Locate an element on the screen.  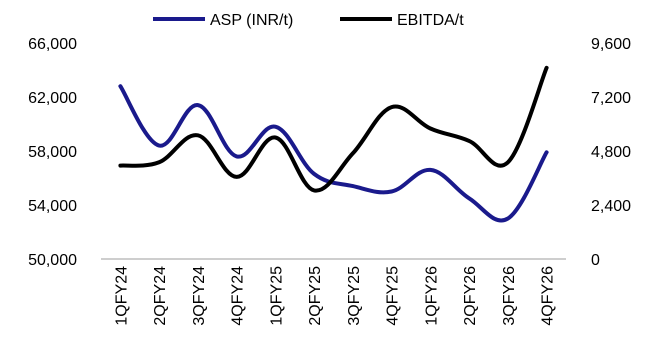
left-axis-ticks: 50,000 54,000 58,000 62,000 66,000 is located at coordinates (52, 152).